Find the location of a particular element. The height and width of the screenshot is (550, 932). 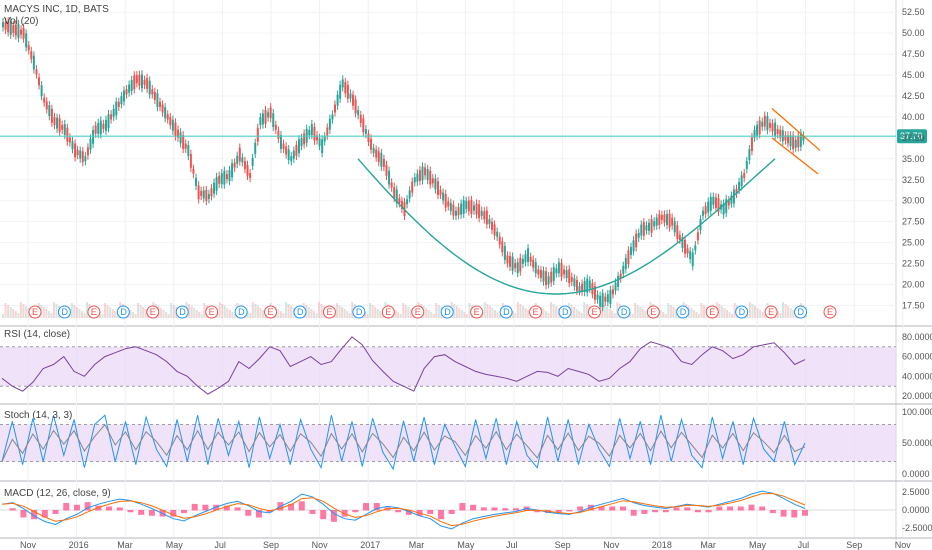

price-tick-label: 35.00 is located at coordinates (913, 159).